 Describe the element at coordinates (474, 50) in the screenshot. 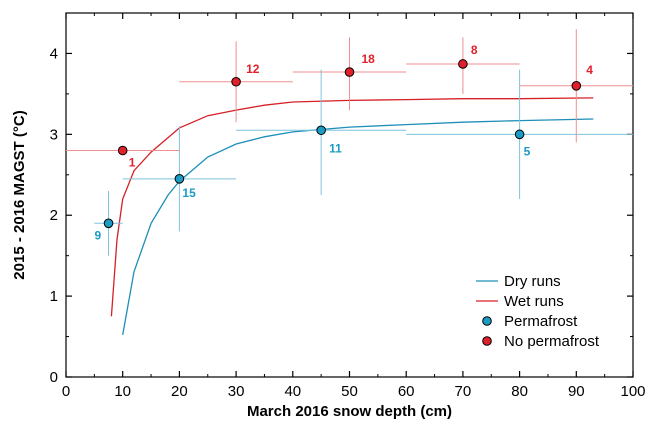

I see `no-permafrost-point-label: 8` at that location.